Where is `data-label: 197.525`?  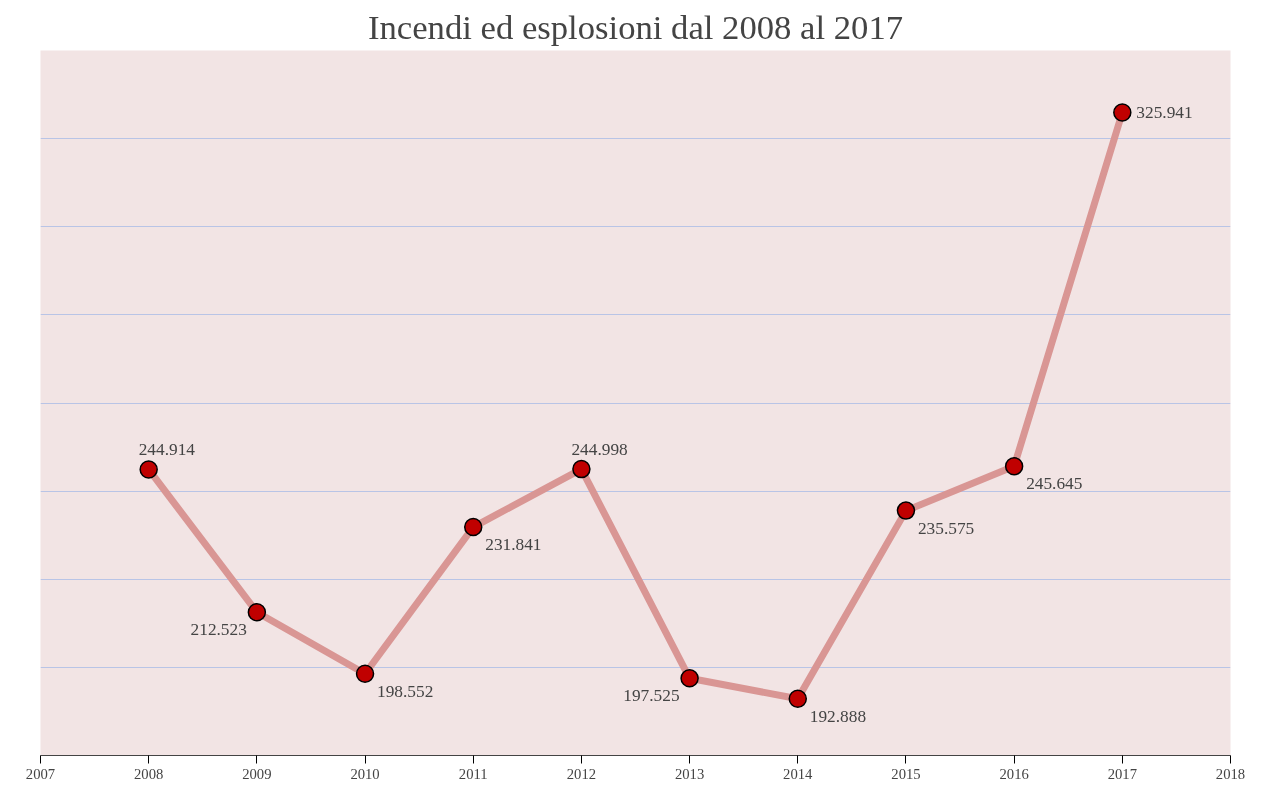
data-label: 197.525 is located at coordinates (651, 696).